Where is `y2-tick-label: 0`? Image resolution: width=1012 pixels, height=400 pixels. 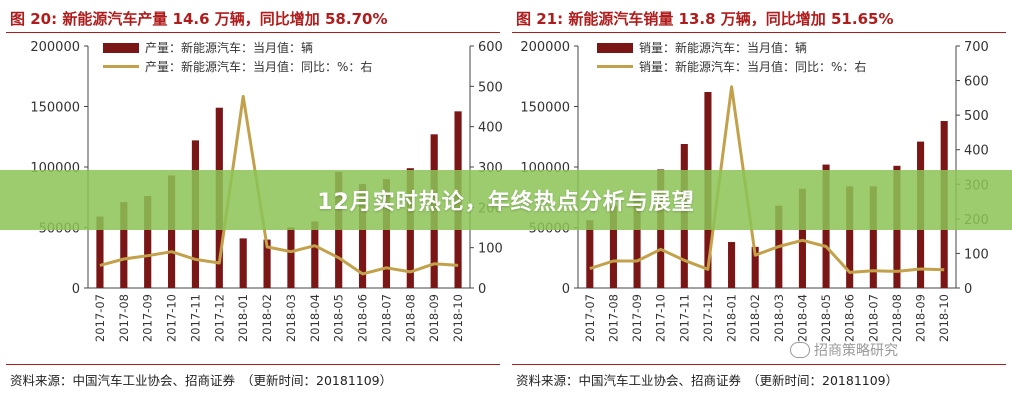
y2-tick-label: 0 is located at coordinates (968, 289).